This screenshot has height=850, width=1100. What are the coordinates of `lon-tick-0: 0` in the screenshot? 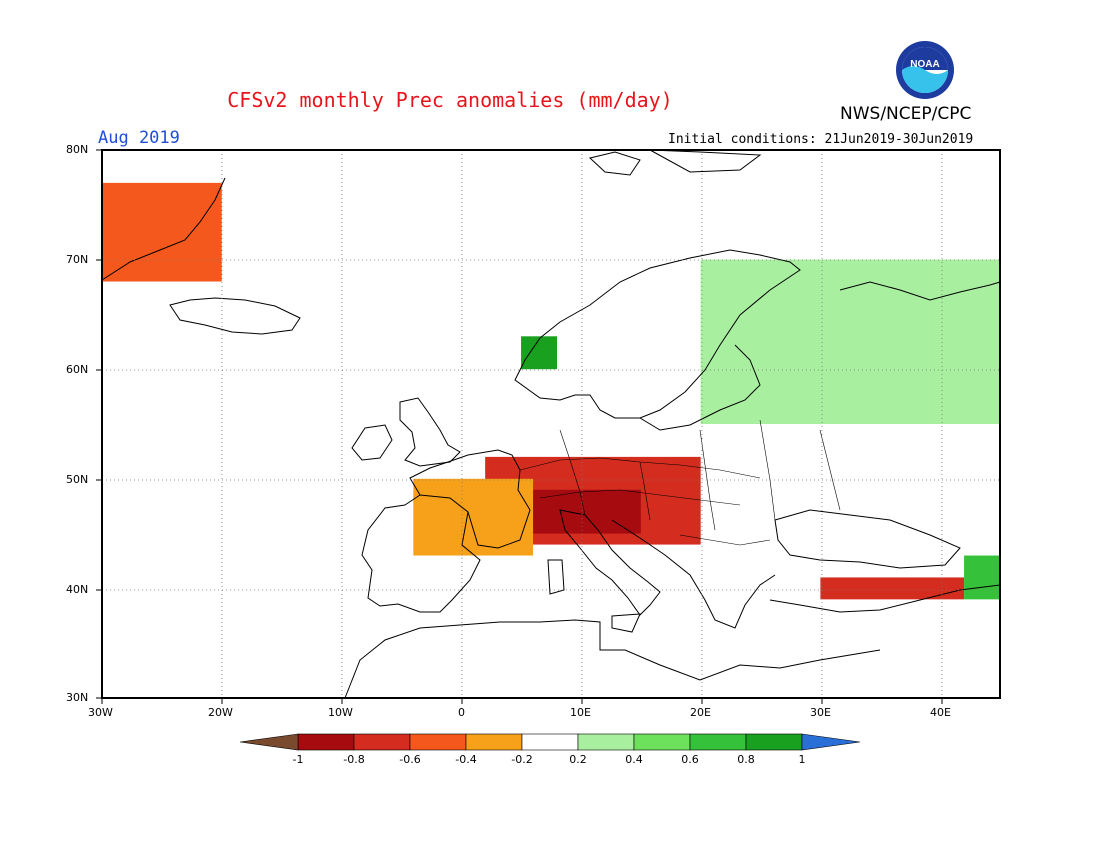 It's located at (461, 712).